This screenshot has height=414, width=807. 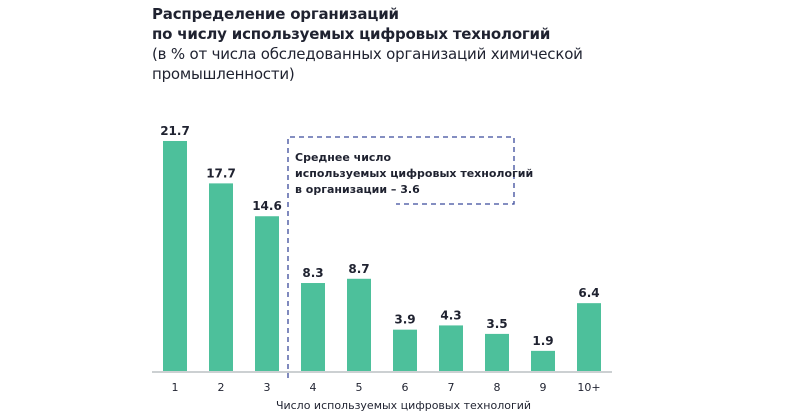 What do you see at coordinates (175, 387) in the screenshot?
I see `x-tick-label: 1` at bounding box center [175, 387].